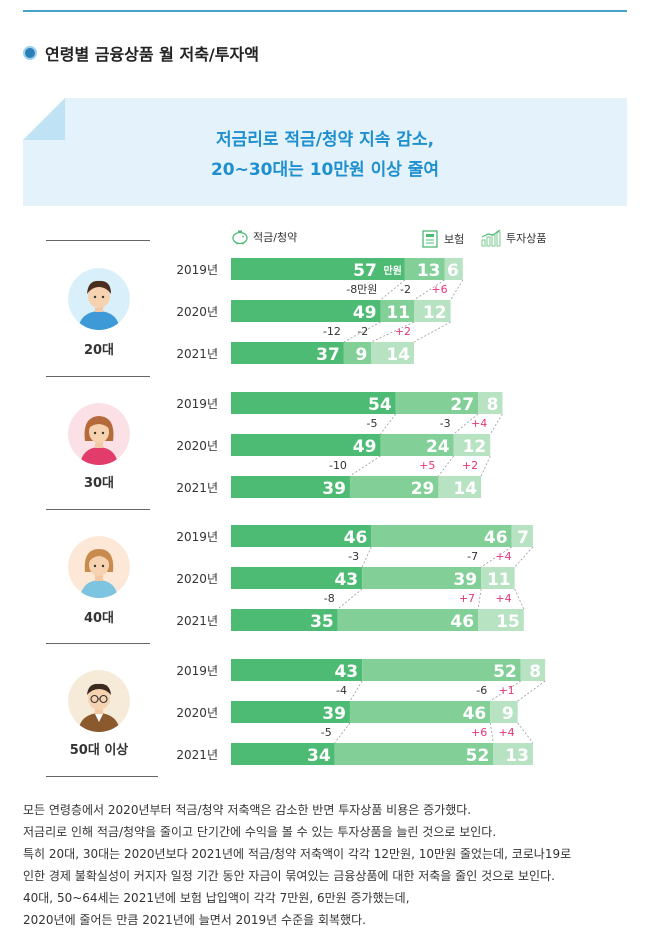 This screenshot has height=948, width=671. What do you see at coordinates (99, 350) in the screenshot?
I see `age-label-20s: 20대` at bounding box center [99, 350].